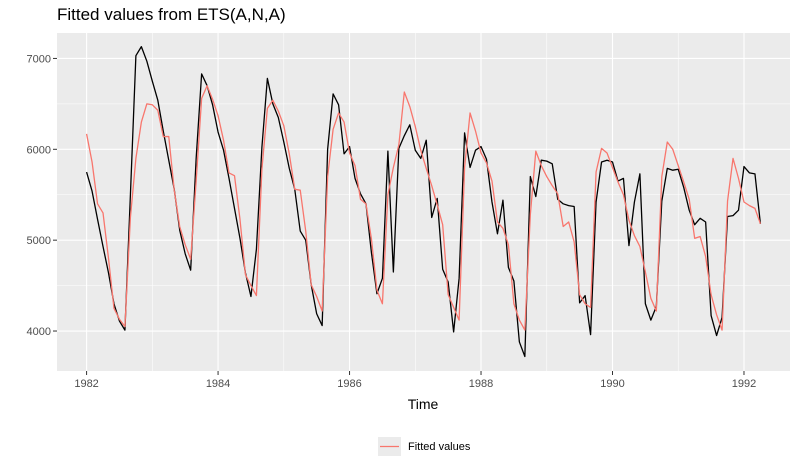  I want to click on y-tick-label: 5000, so click(39, 241).